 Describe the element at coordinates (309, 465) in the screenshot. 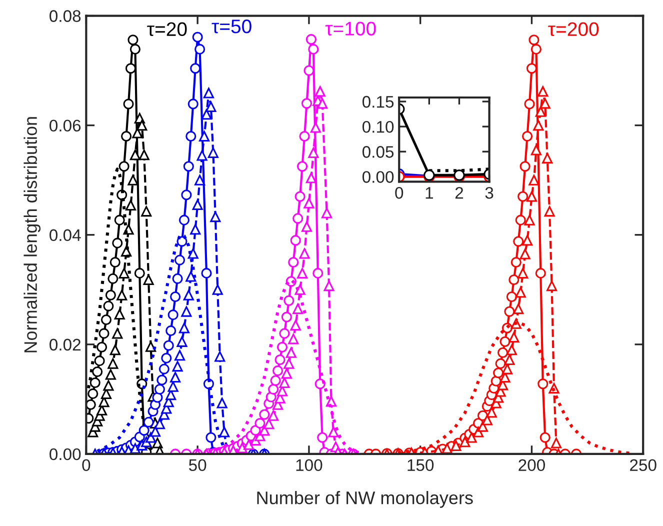

I see `x-tick-label: 100` at that location.